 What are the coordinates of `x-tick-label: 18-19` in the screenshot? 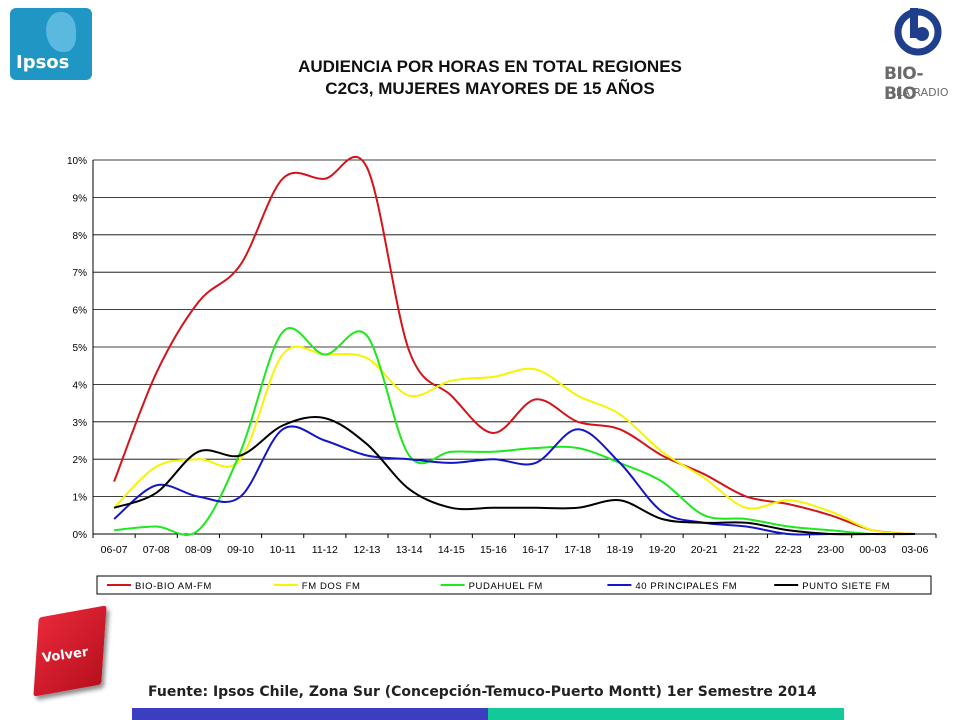 It's located at (619, 550).